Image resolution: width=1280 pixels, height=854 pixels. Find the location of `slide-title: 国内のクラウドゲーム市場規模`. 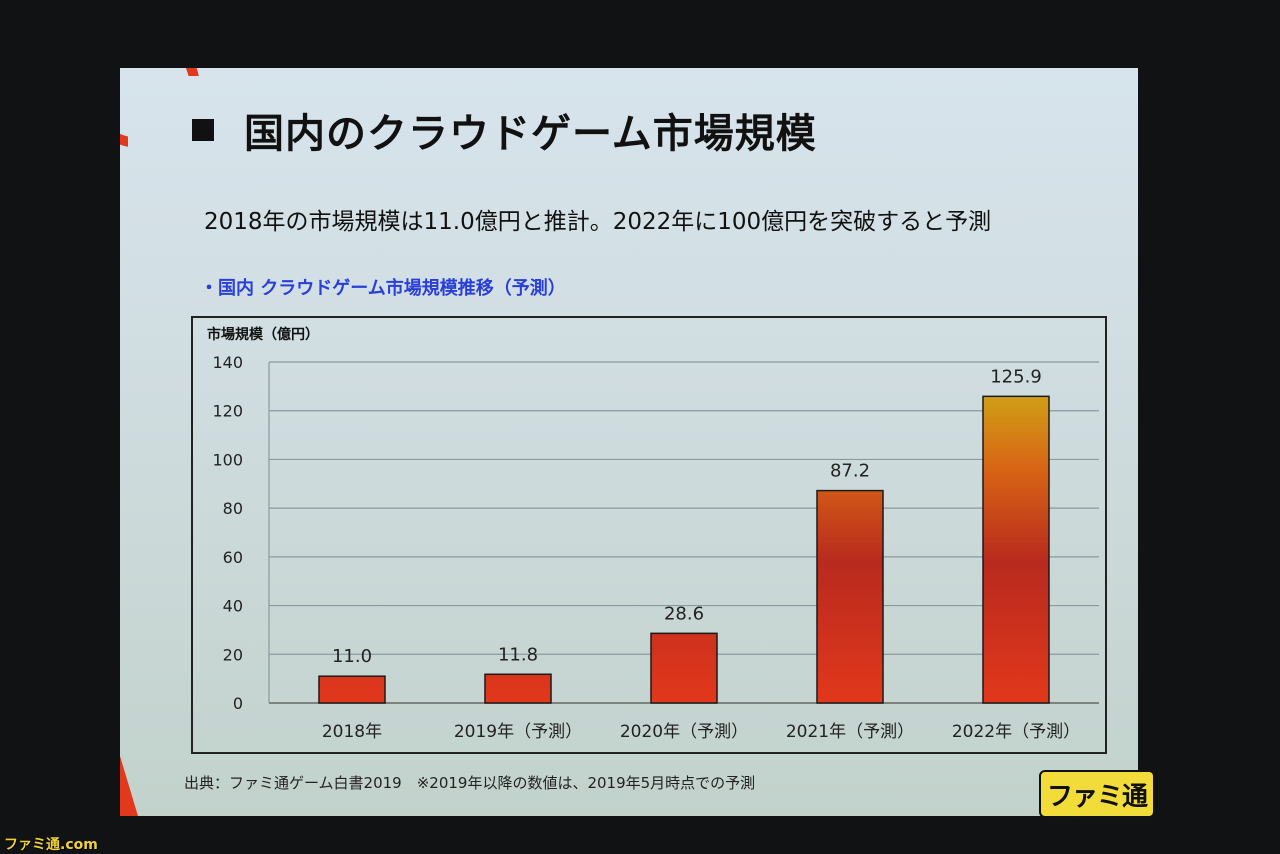

slide-title: 国内のクラウドゲーム市場規模 is located at coordinates (530, 134).